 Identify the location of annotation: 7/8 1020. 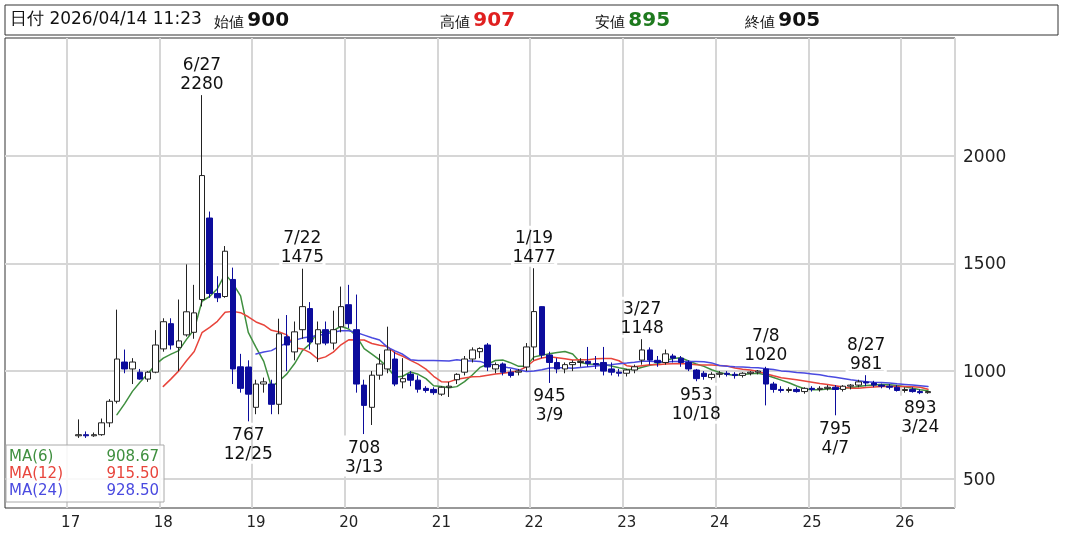
(766, 345).